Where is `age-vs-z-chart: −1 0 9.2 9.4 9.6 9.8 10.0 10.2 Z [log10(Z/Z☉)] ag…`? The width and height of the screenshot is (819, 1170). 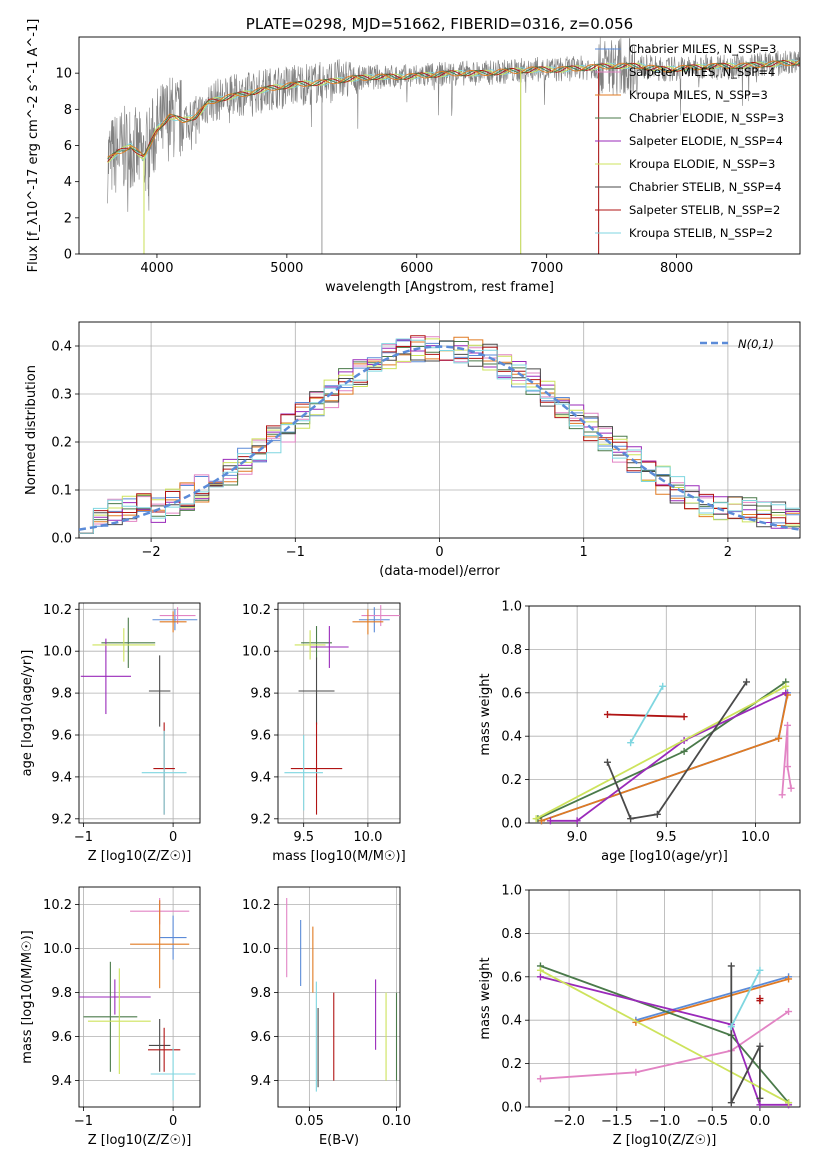
age-vs-z-chart: −1 0 9.2 9.4 9.6 9.8 10.0 10.2 Z [log10(Z/Z☉)] ag… is located at coordinates (110, 733).